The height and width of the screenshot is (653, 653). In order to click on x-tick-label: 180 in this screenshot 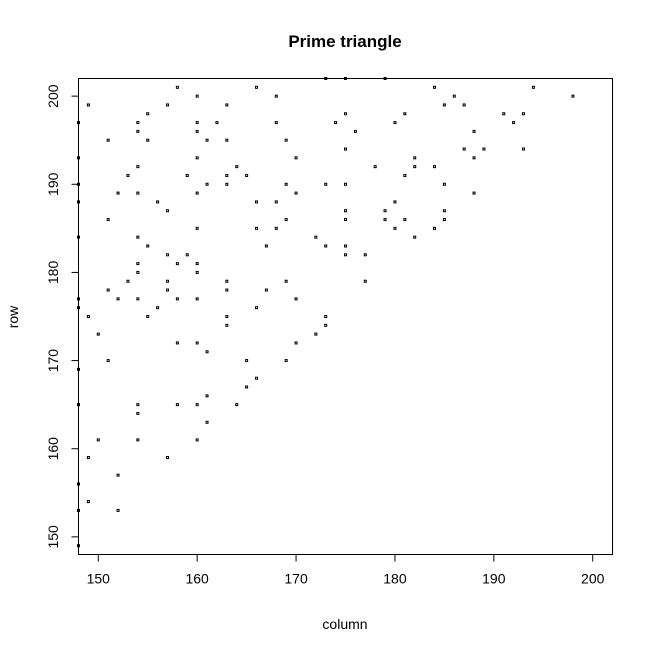, I will do `click(395, 579)`.